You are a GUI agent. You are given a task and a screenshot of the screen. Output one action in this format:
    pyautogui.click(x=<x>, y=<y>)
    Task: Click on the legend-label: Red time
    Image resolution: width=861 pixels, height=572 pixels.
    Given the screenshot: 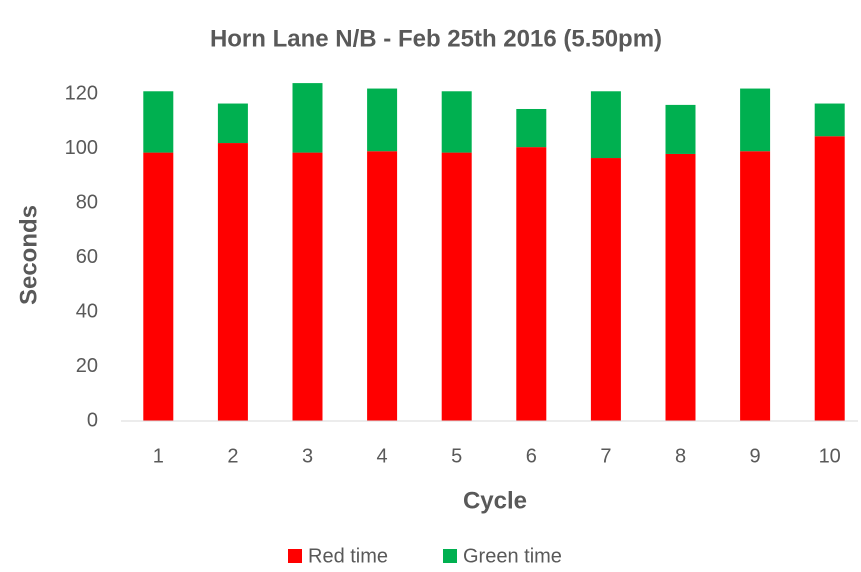 What is the action you would take?
    pyautogui.click(x=348, y=556)
    